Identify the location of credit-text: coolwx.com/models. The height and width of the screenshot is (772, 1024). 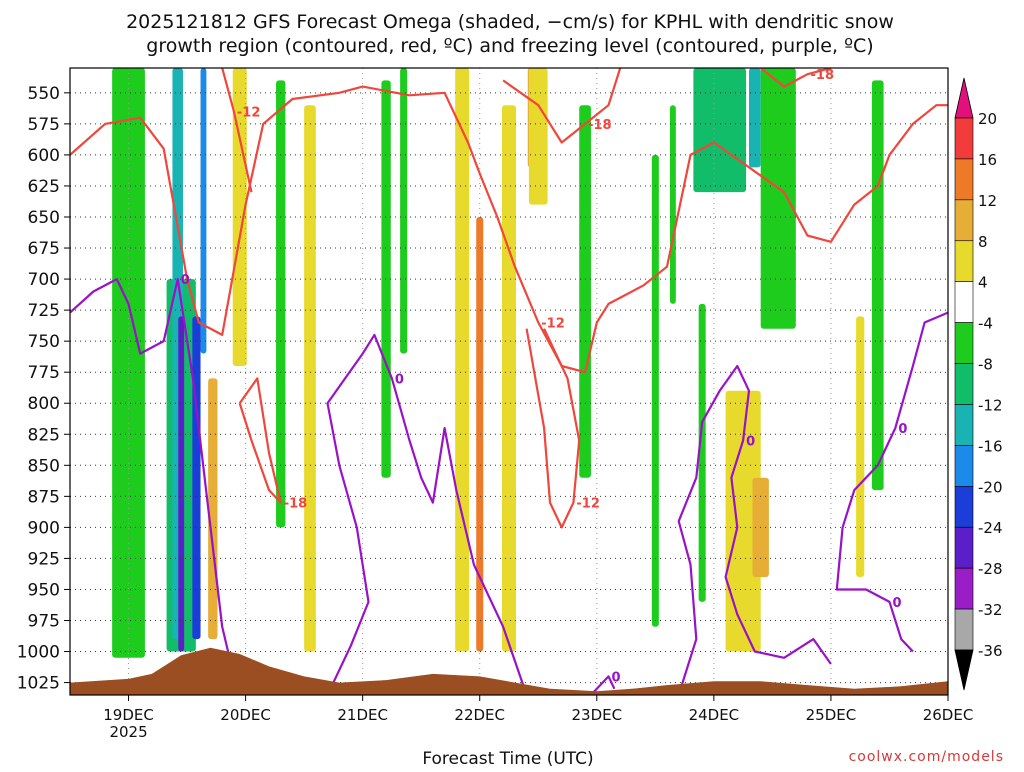
(926, 757).